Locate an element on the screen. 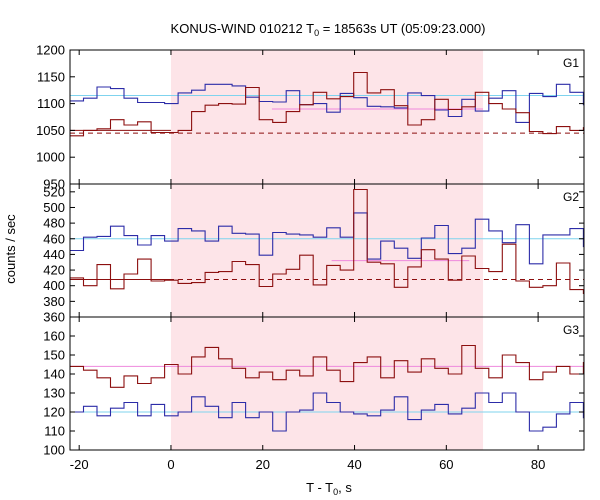 The height and width of the screenshot is (500, 600). y-tick-label: 100 is located at coordinates (54, 450).